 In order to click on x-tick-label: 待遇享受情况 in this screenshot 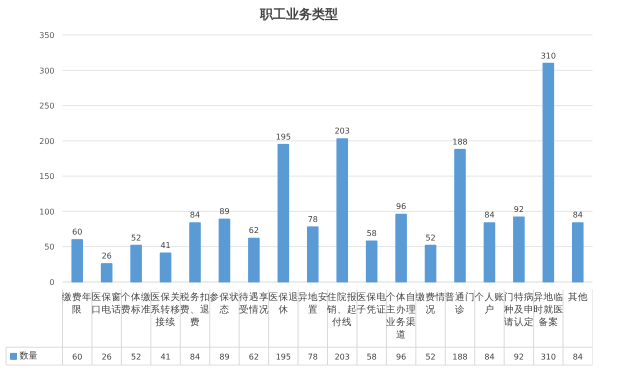, I will do `click(253, 303)`.